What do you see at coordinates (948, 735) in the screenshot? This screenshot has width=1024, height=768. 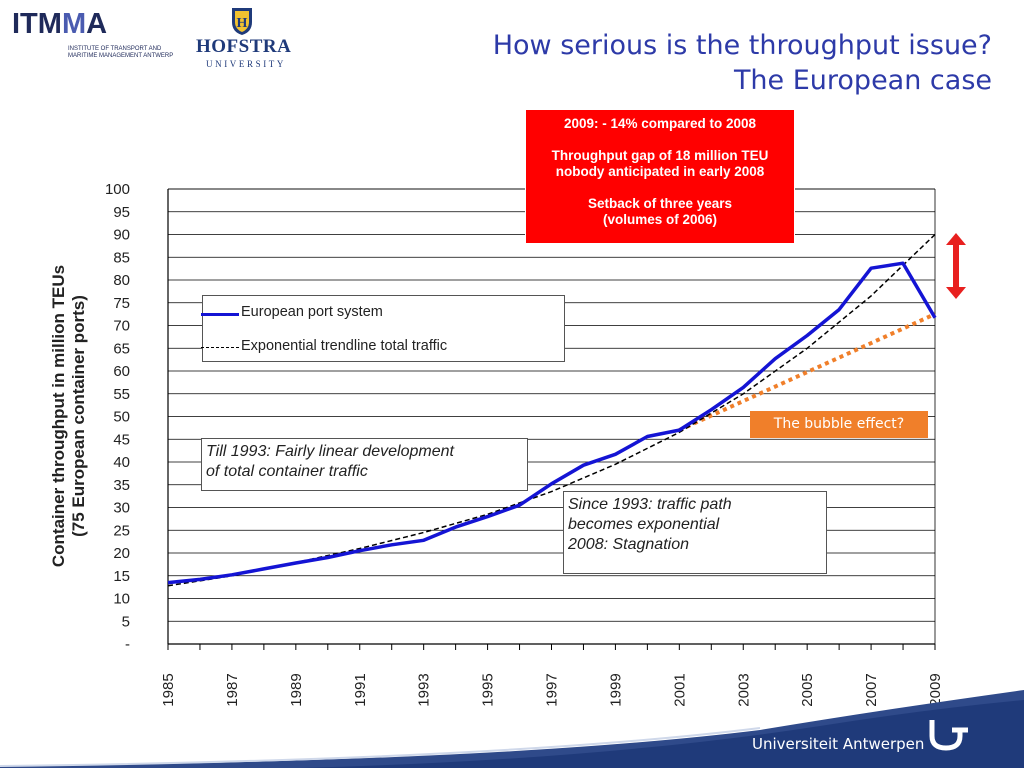 I see `ua-logo-icon` at bounding box center [948, 735].